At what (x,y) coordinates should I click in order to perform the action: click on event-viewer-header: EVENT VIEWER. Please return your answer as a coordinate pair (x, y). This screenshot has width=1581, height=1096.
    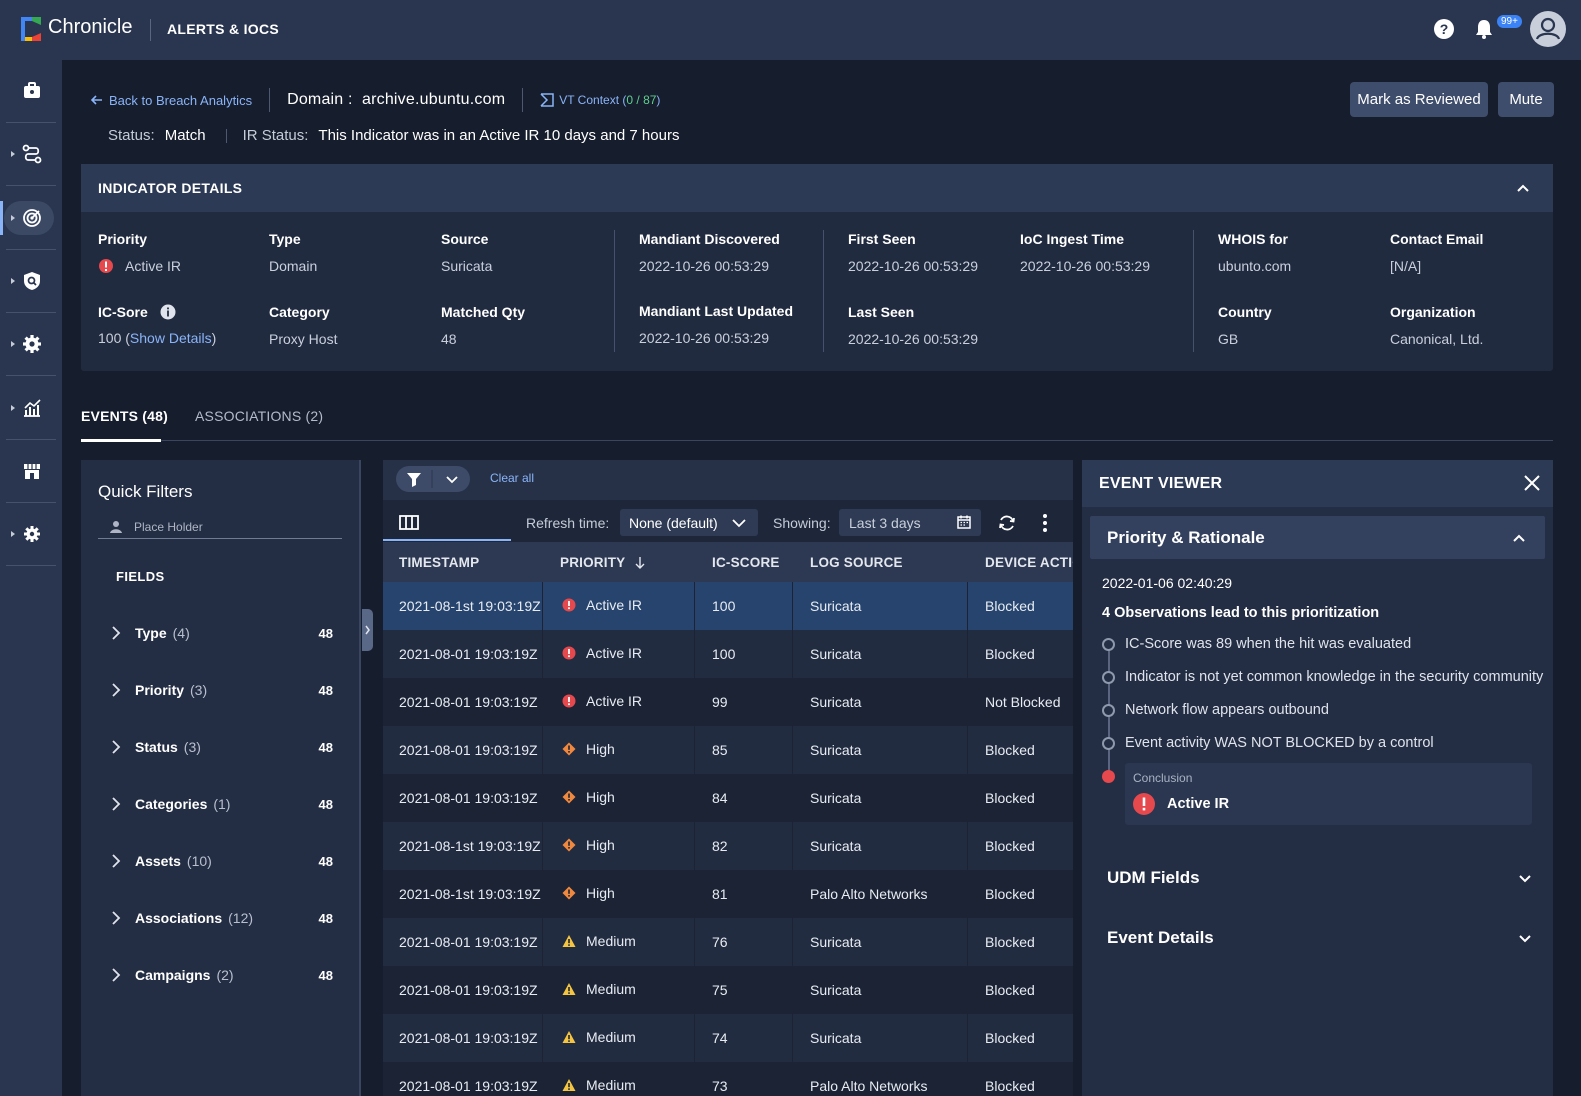
    Looking at the image, I should click on (1317, 483).